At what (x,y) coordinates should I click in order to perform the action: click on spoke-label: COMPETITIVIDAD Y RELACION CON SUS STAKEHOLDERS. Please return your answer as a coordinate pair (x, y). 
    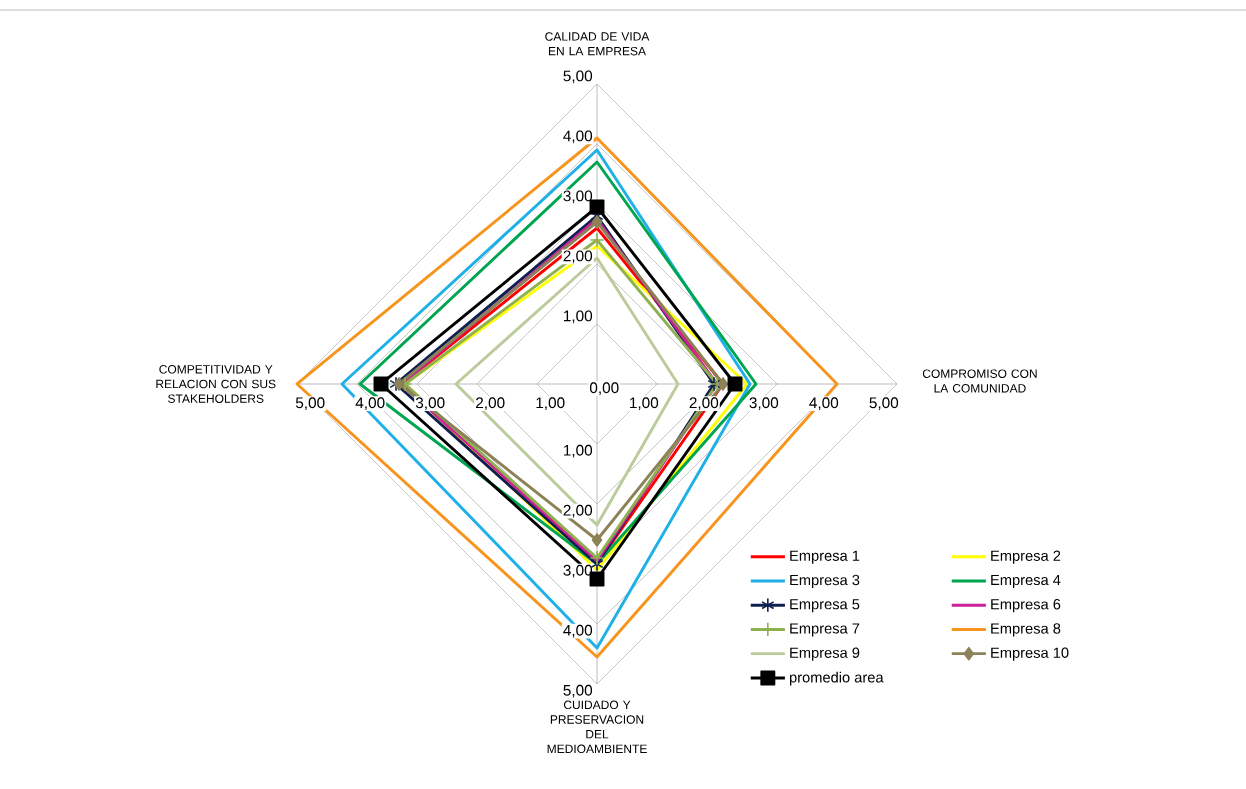
    Looking at the image, I should click on (216, 384).